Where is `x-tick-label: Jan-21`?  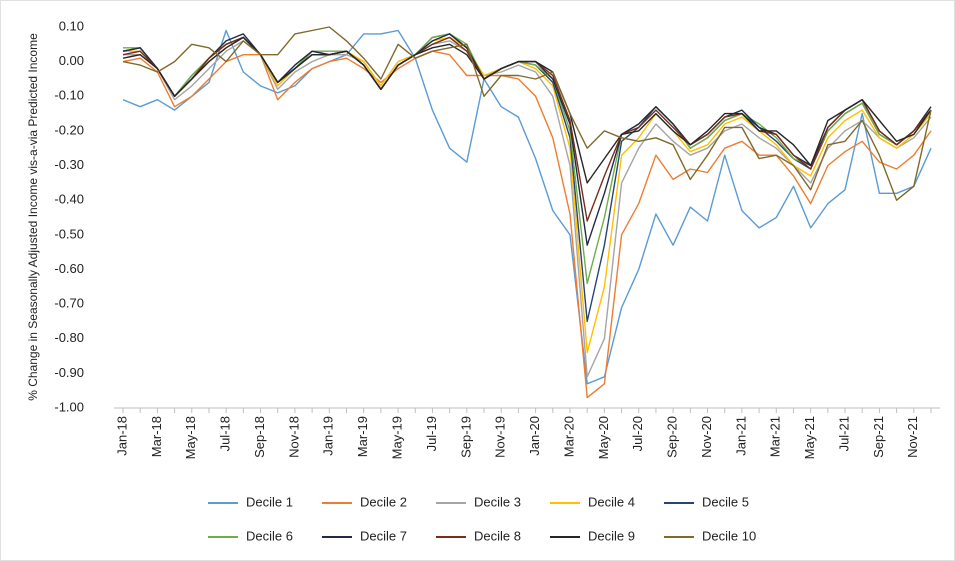 x-tick-label: Jan-21 is located at coordinates (740, 436).